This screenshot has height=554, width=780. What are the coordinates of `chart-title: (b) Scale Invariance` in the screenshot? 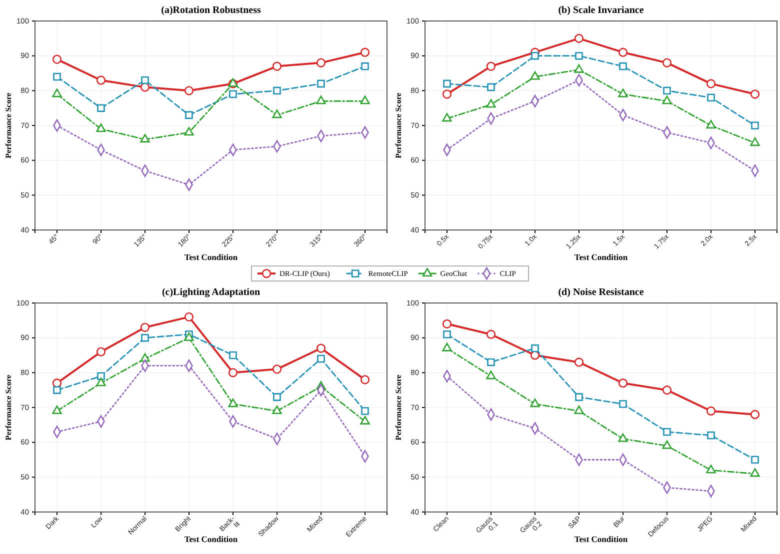 It's located at (601, 10).